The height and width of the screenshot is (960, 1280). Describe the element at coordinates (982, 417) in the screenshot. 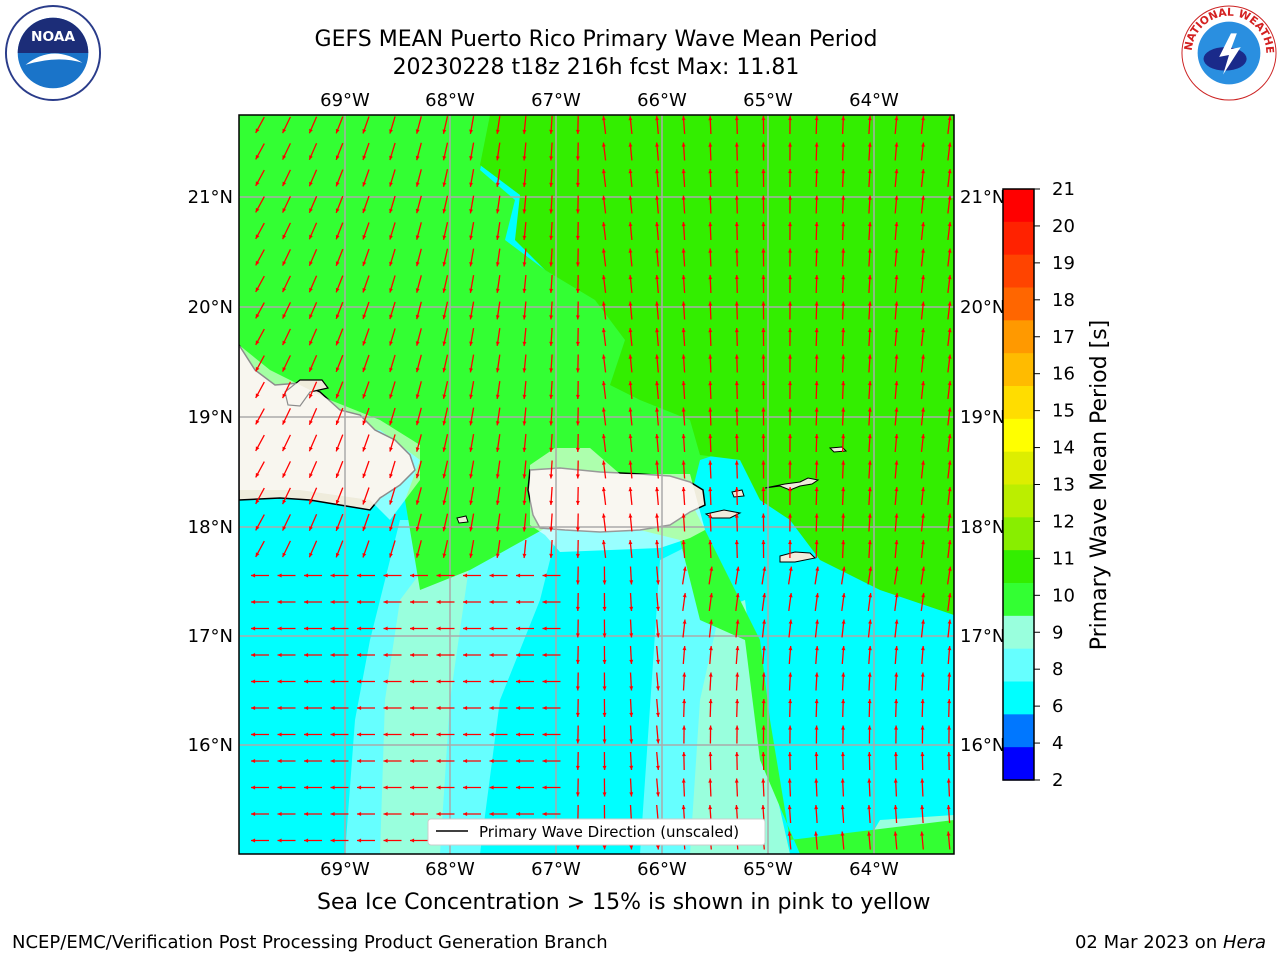

I see `lat-label-right-19: 19°N` at that location.